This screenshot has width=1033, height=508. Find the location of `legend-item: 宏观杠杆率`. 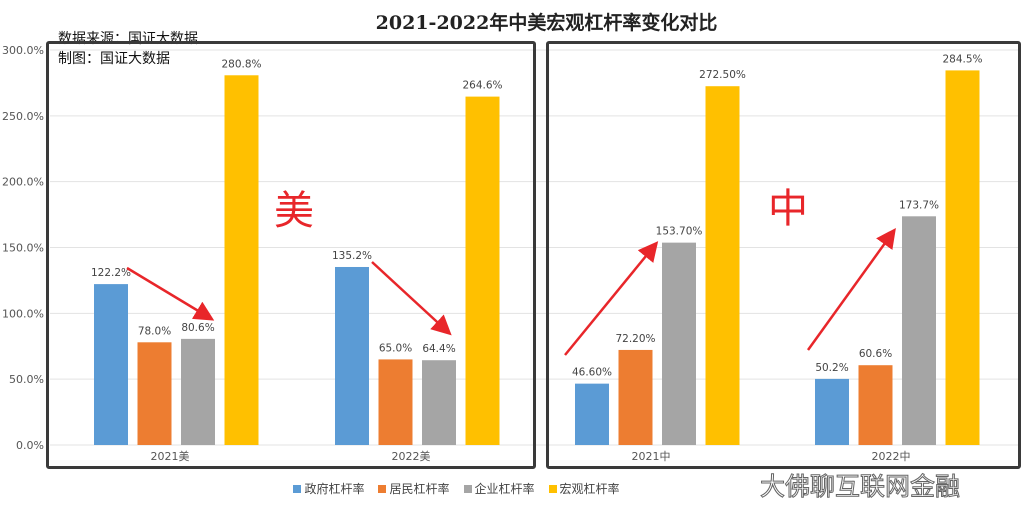

legend-item: 宏观杠杆率 is located at coordinates (584, 488).